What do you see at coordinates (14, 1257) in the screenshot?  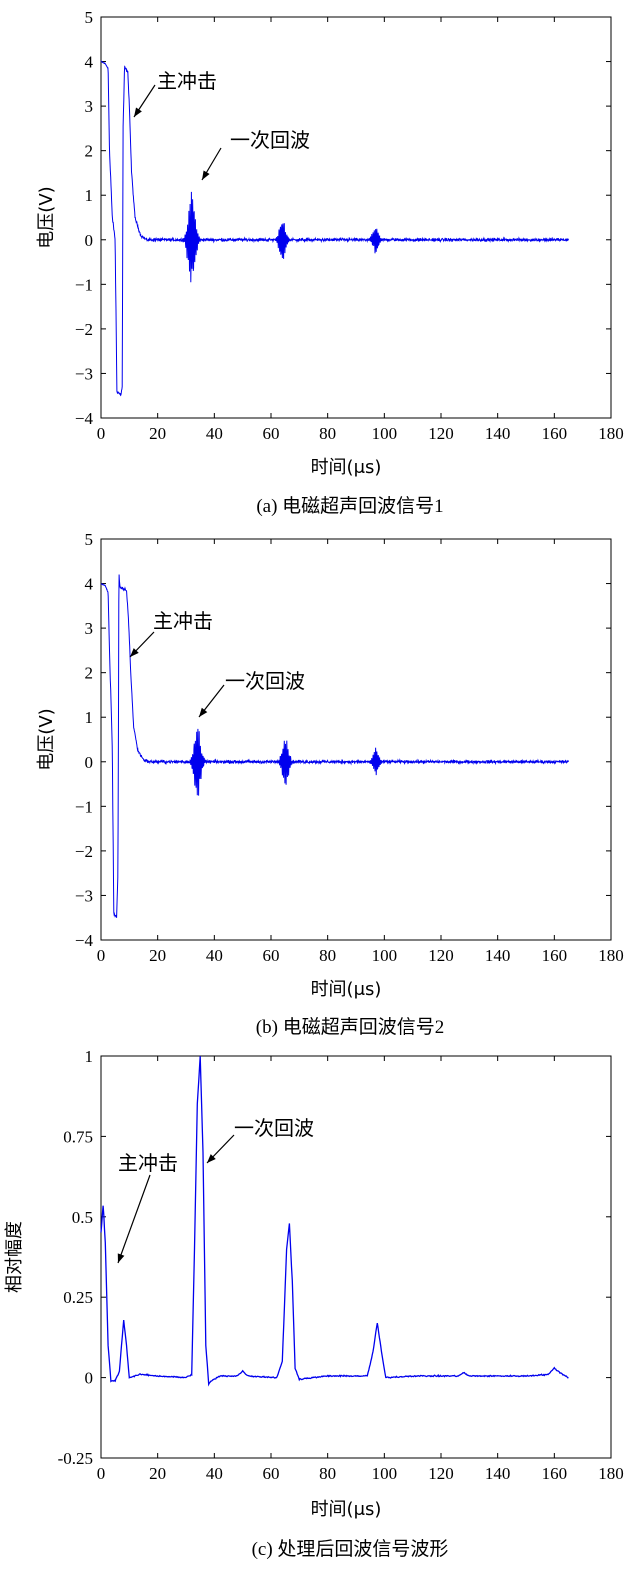 I see `y-axis-label: 相对幅度` at bounding box center [14, 1257].